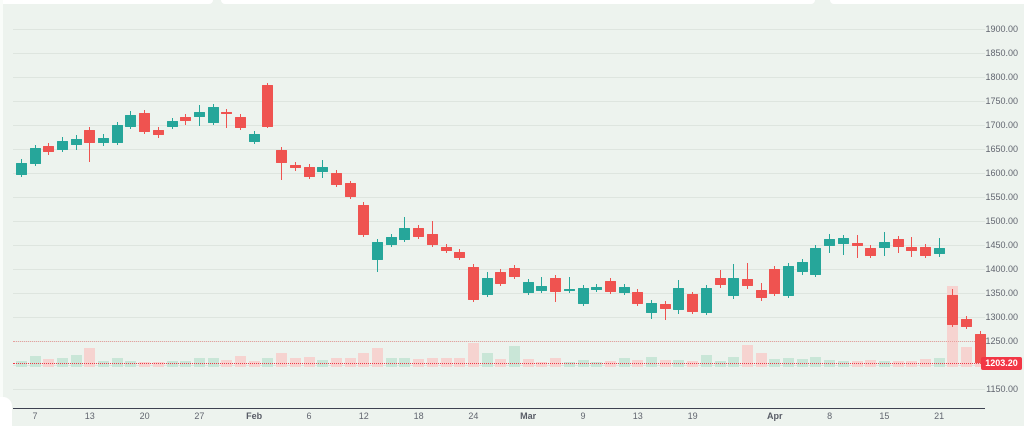 This screenshot has width=1024, height=426. What do you see at coordinates (6, 411) in the screenshot?
I see `card-corner-bottom-left` at bounding box center [6, 411].